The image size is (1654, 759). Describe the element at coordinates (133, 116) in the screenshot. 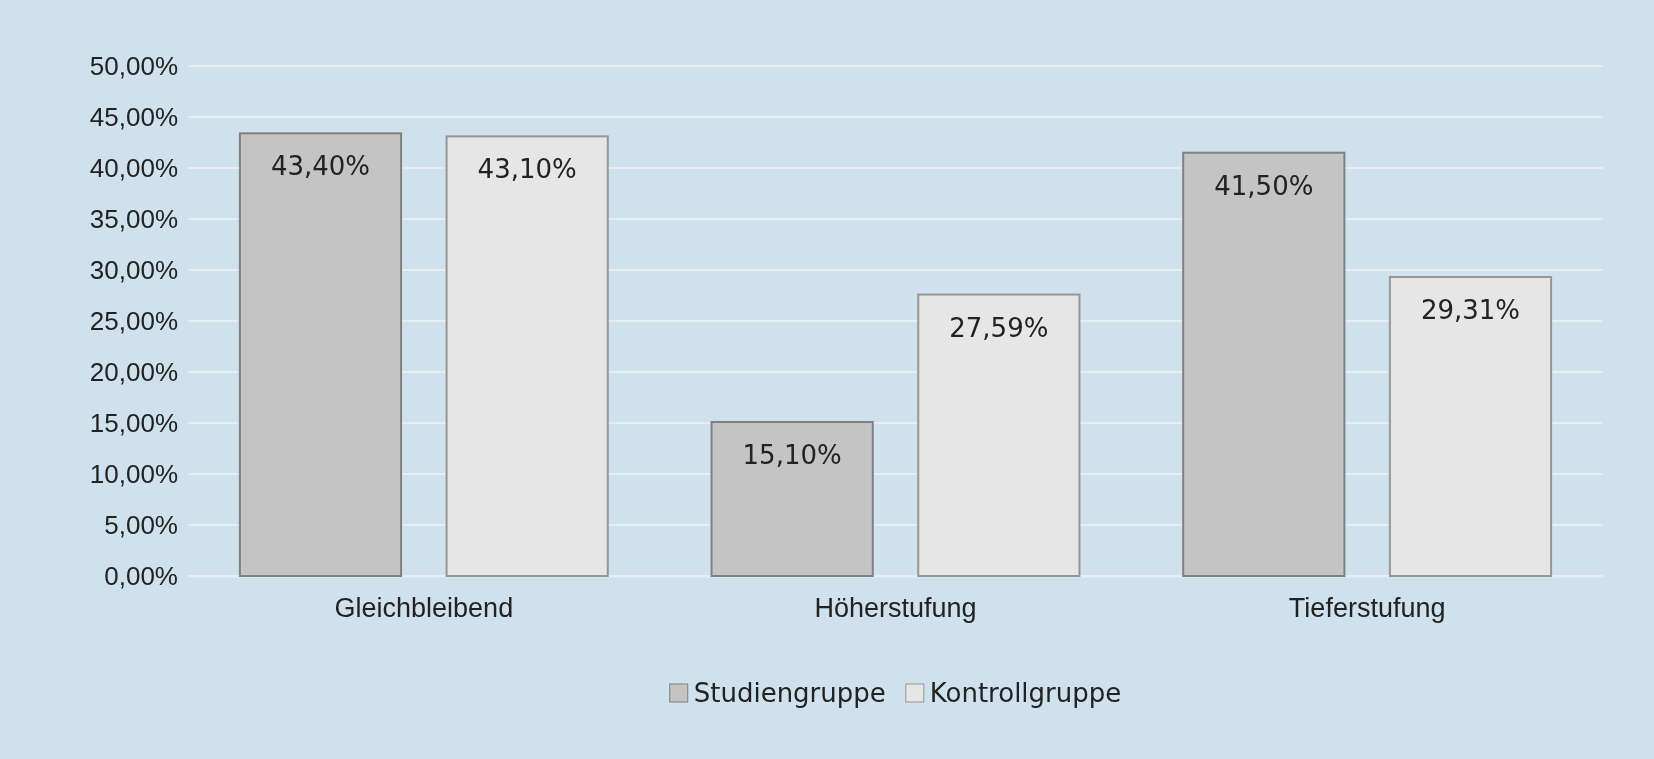

I see `y-tick-label: 45,00%` at that location.